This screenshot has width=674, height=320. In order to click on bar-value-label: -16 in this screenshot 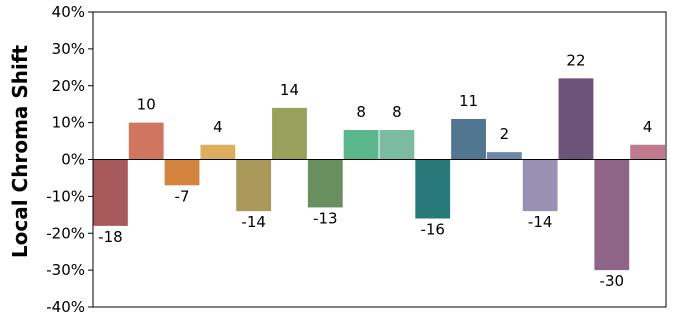, I will do `click(432, 230)`.